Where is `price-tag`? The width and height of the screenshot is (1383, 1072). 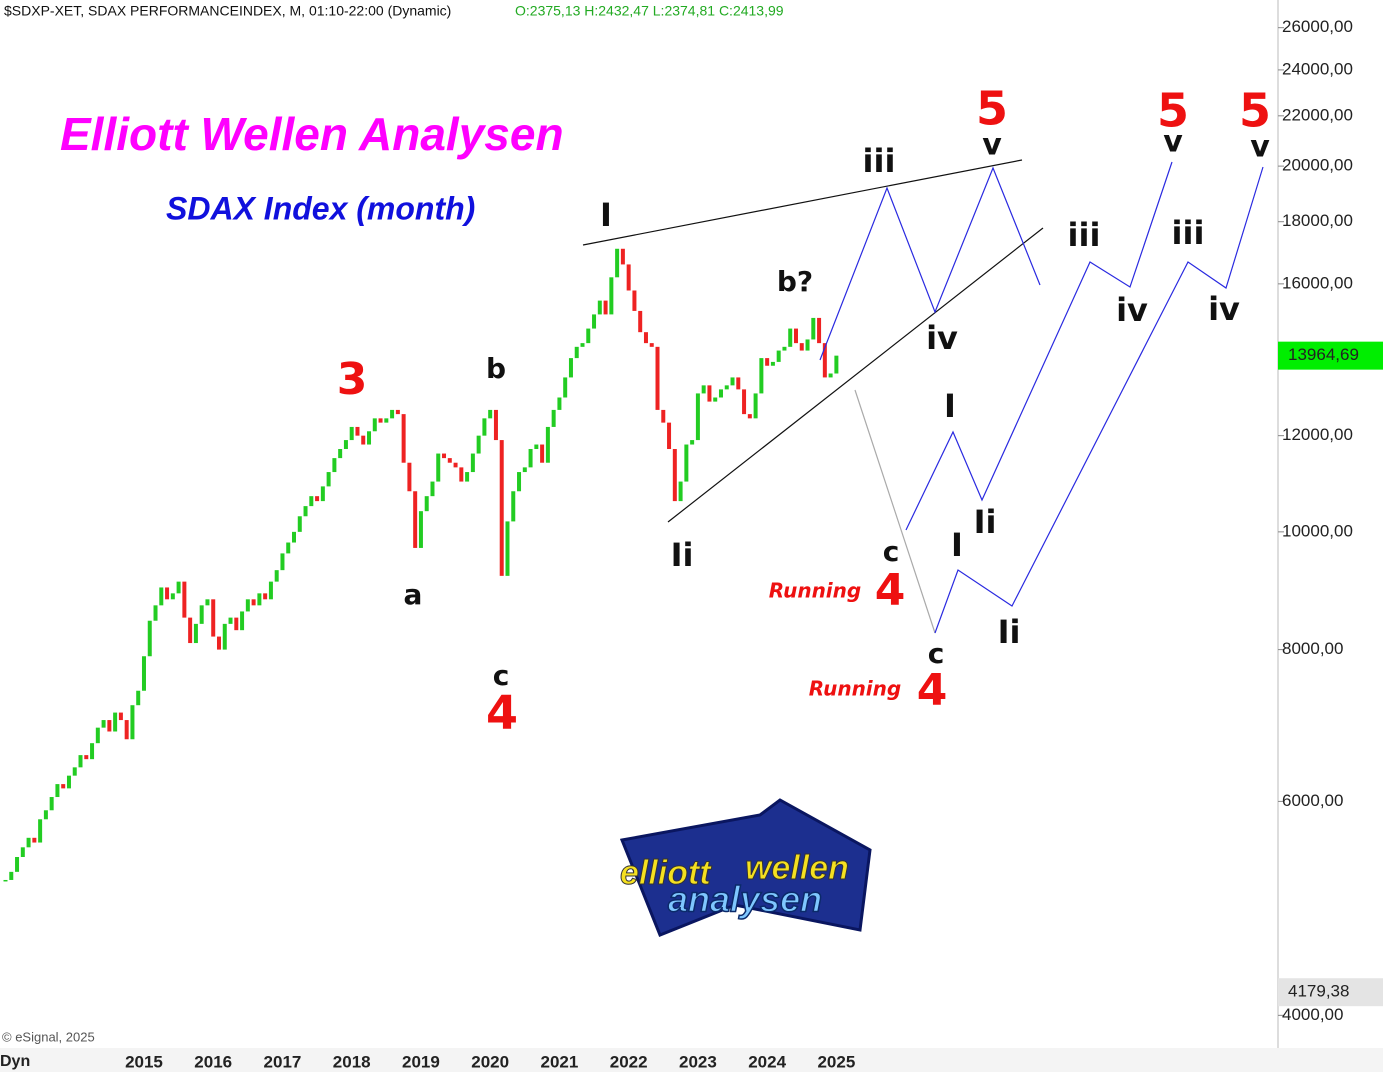 price-tag is located at coordinates (1330, 992).